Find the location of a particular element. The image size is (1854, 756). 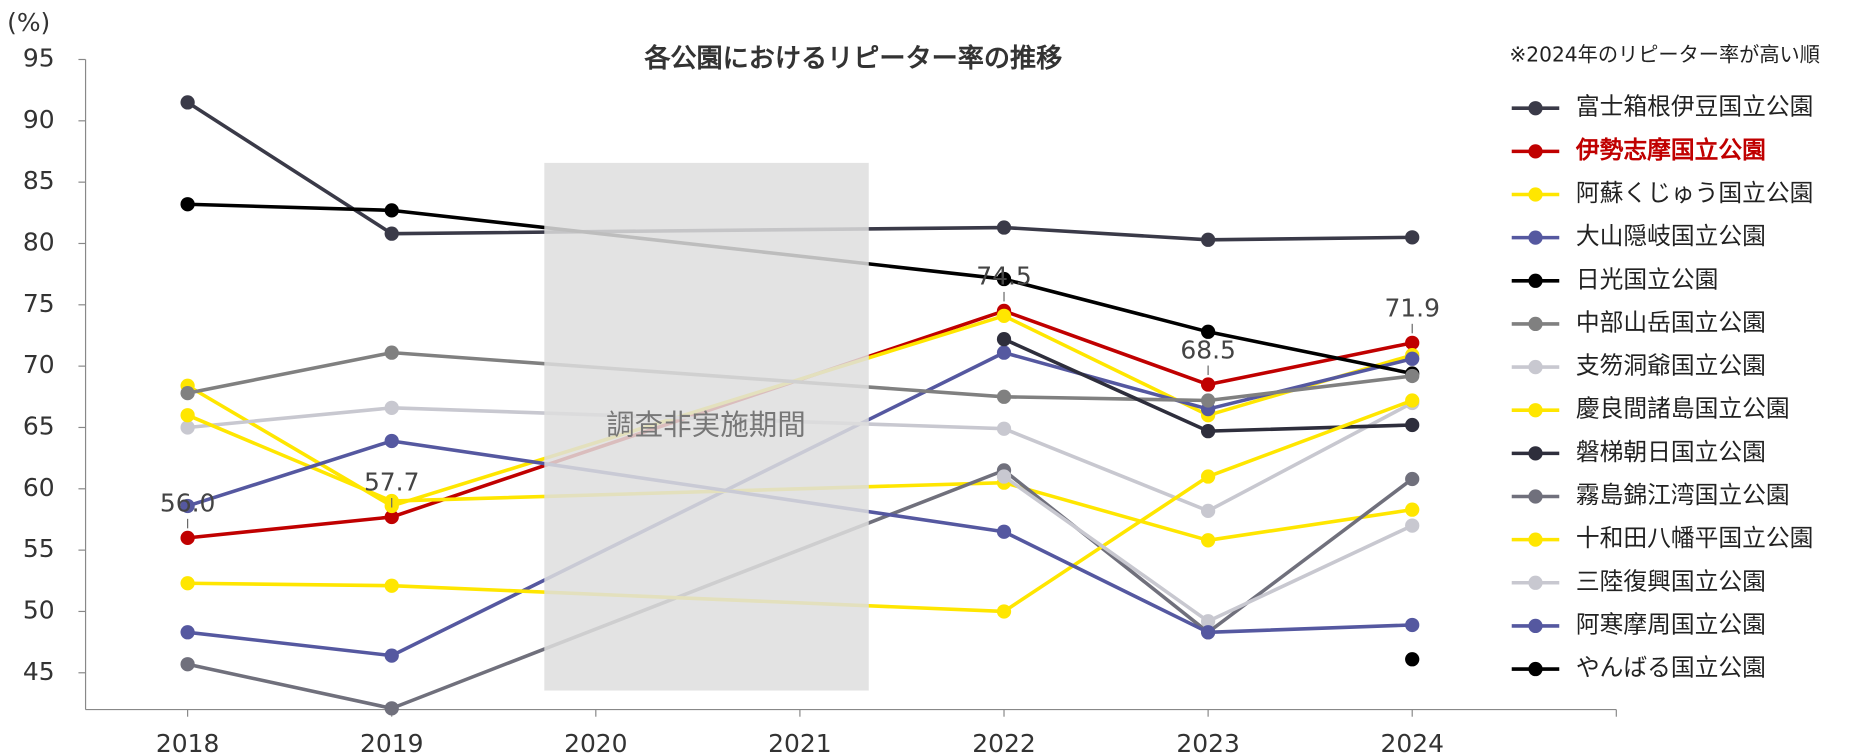

annotation-box is located at coordinates (706, 426).